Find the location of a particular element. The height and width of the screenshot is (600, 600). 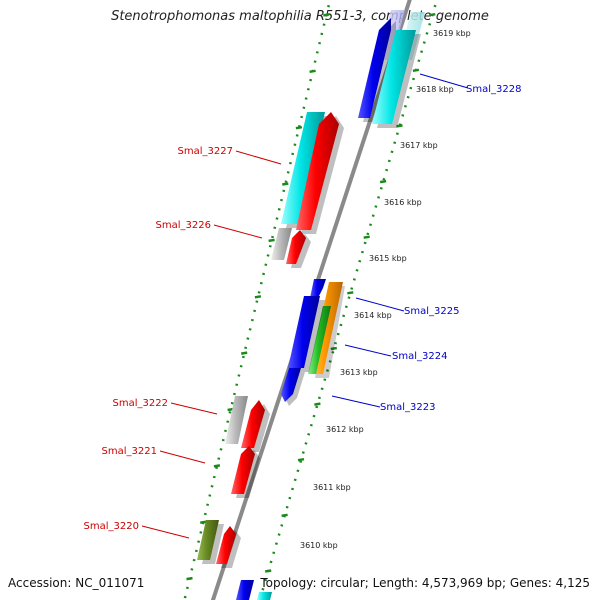

scale-label-3617: 3617 kbp is located at coordinates (419, 145).